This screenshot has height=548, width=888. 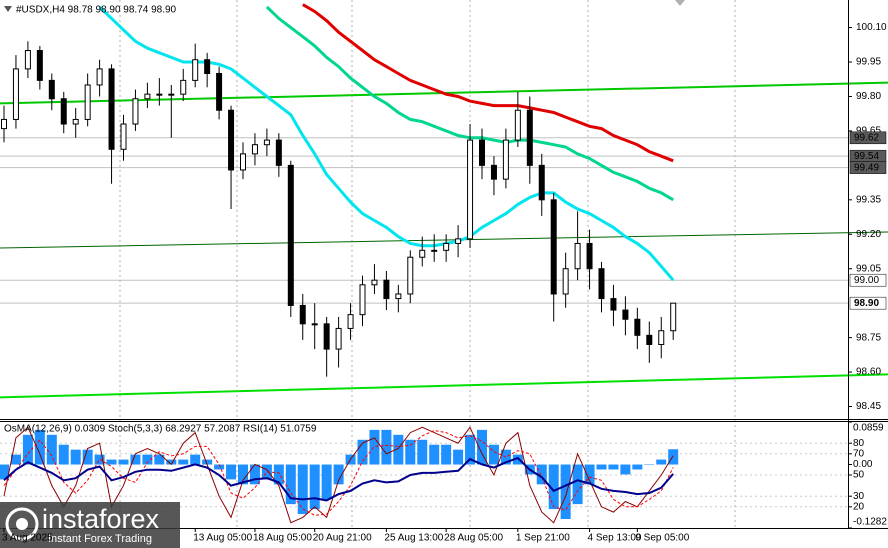 What do you see at coordinates (868, 428) in the screenshot?
I see `y-tick-label: 0.0859` at bounding box center [868, 428].